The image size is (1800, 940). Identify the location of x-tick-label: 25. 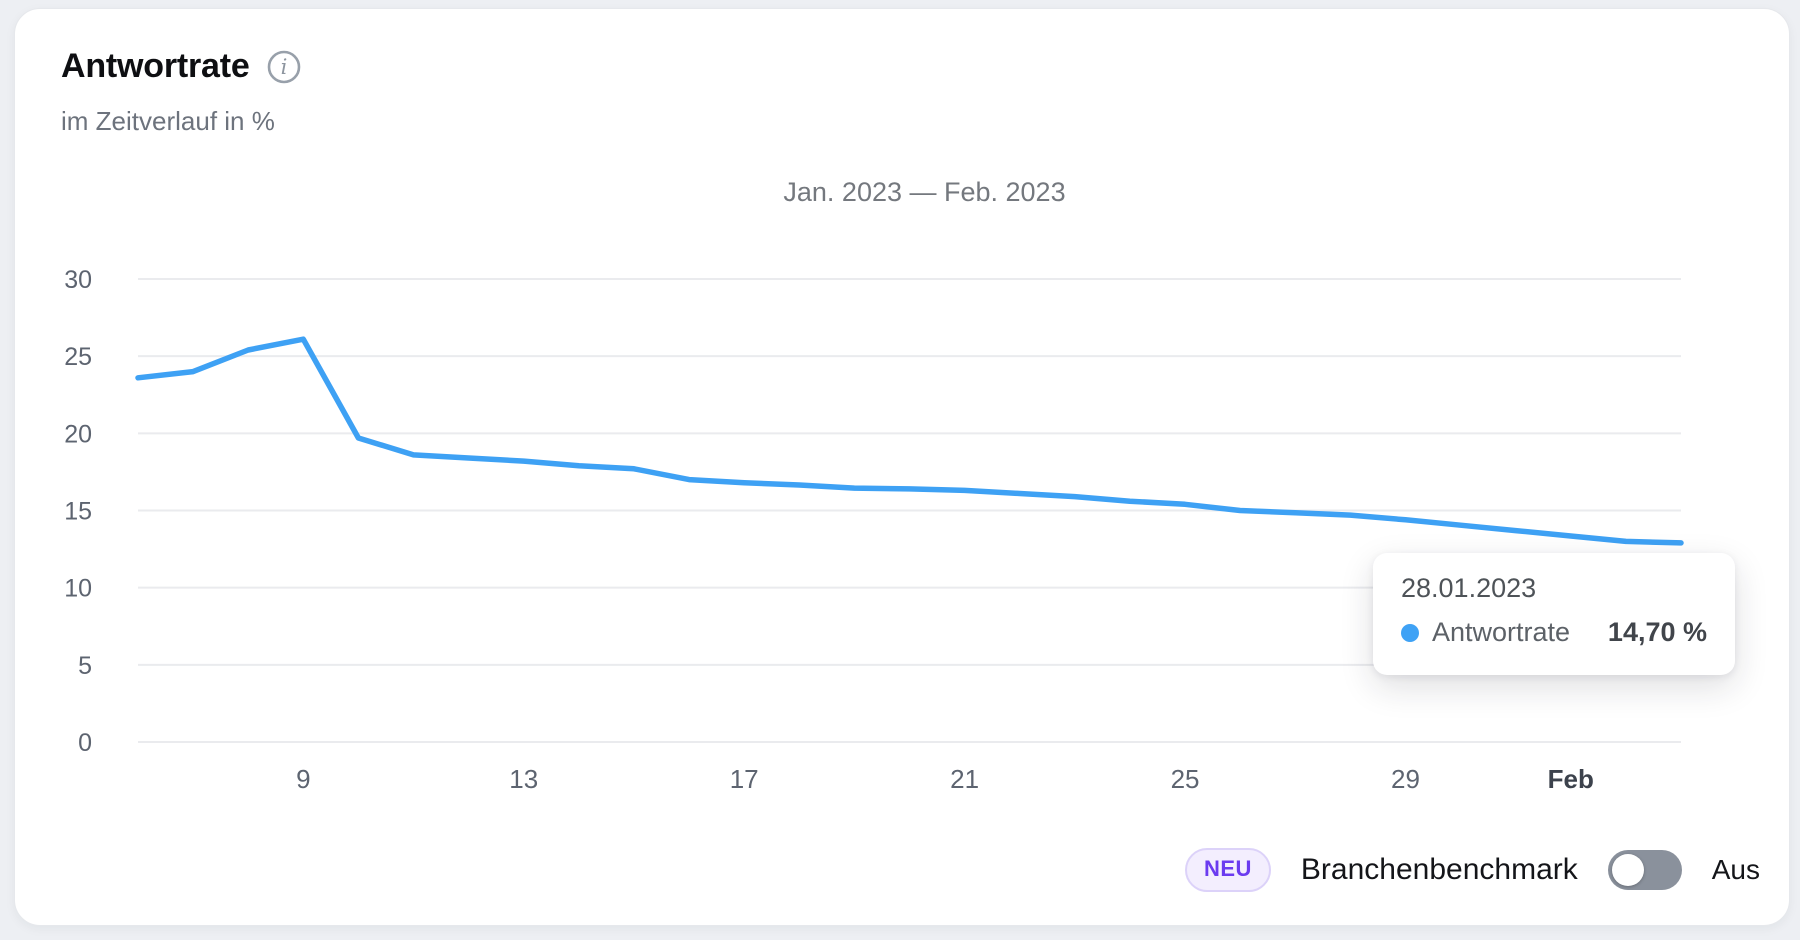
(1185, 779).